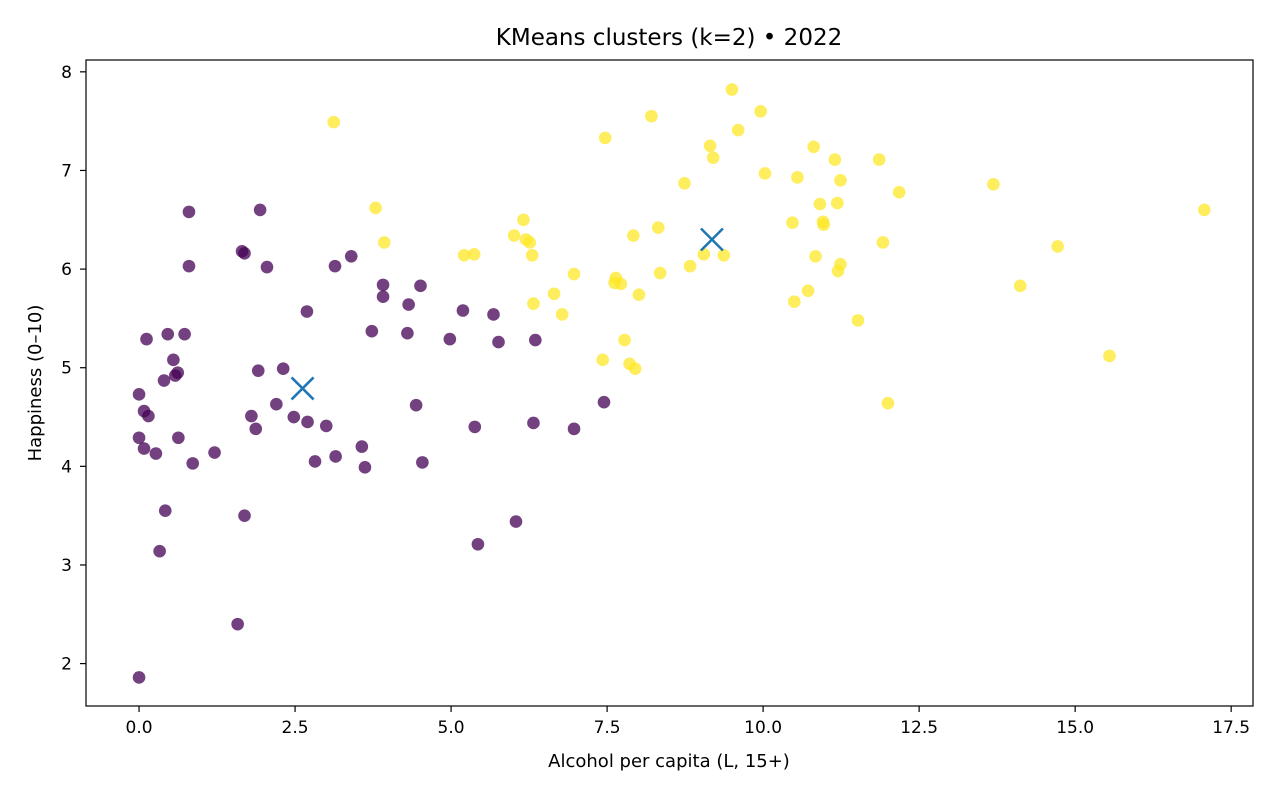 The width and height of the screenshot is (1280, 800). What do you see at coordinates (507, 314) in the screenshot?
I see `centroid-markers` at bounding box center [507, 314].